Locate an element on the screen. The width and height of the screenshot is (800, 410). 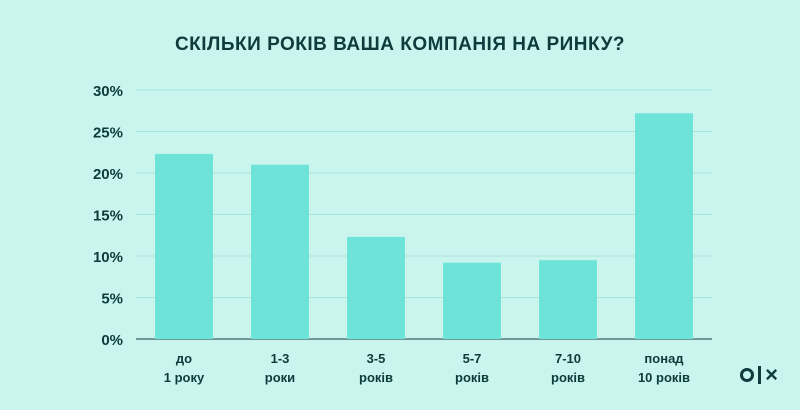
x-tick-label: 10 років is located at coordinates (664, 377).